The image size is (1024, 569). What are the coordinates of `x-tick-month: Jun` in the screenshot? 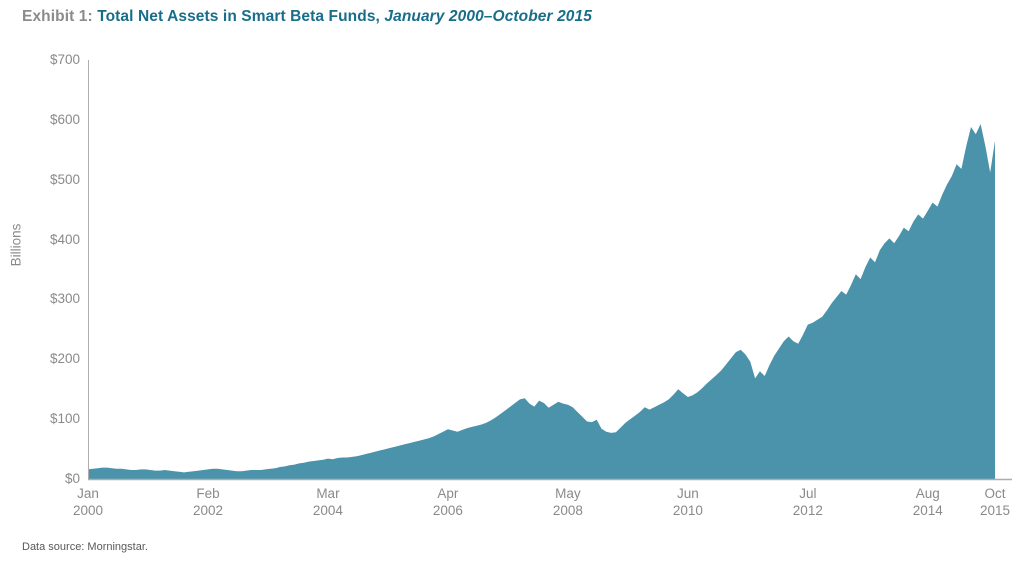 It's located at (687, 493).